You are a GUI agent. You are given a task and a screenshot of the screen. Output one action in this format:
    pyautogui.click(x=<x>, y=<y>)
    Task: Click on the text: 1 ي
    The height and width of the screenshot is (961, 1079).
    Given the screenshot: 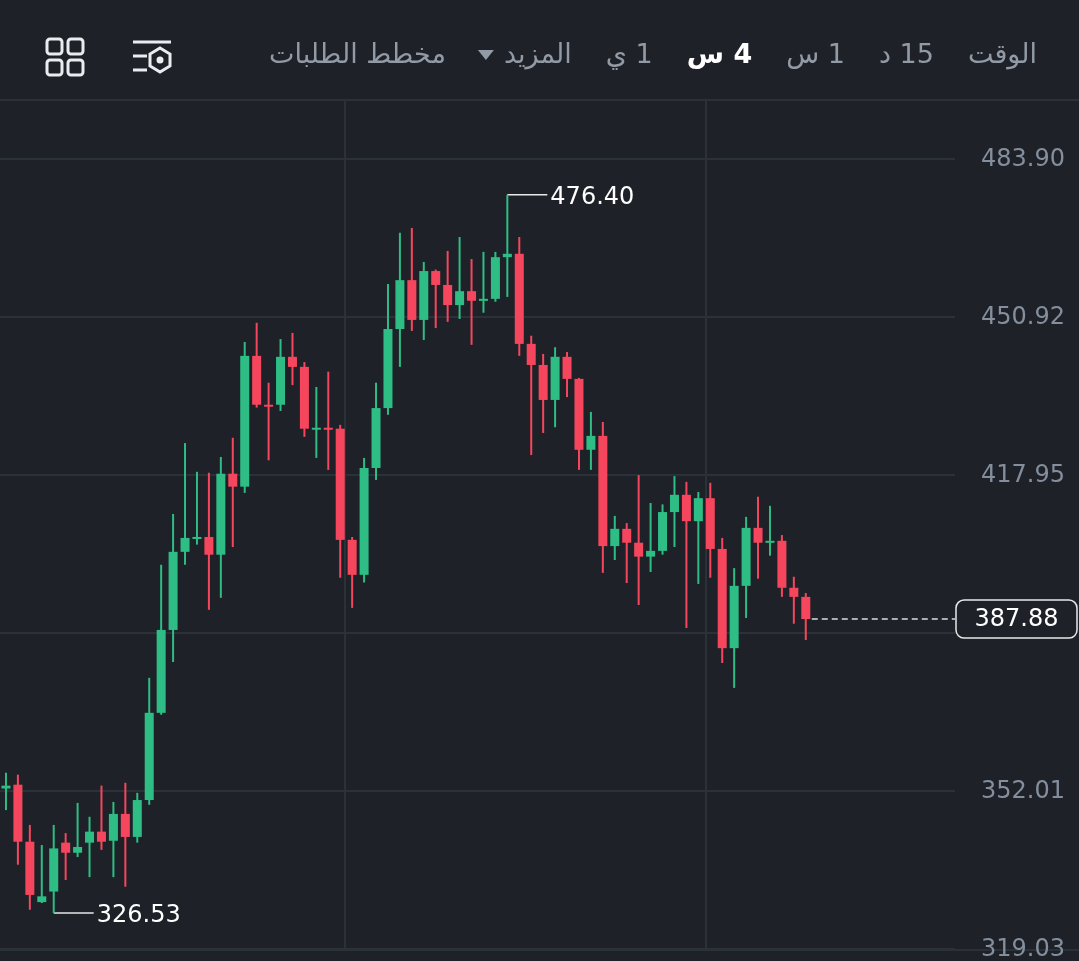 What is the action you would take?
    pyautogui.click(x=629, y=53)
    